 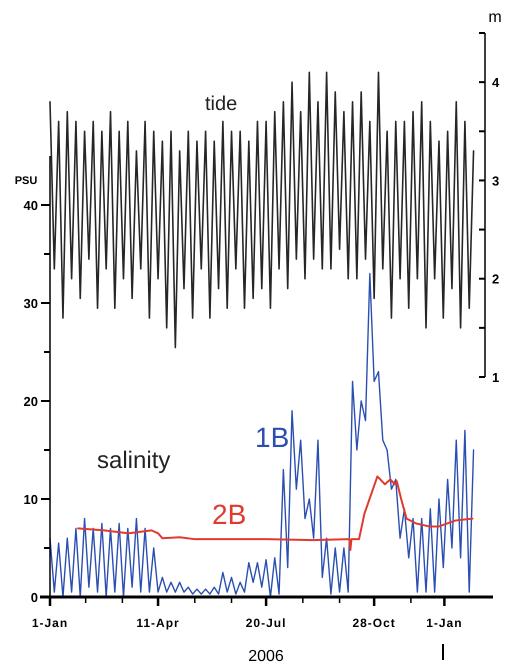 What do you see at coordinates (266, 623) in the screenshot?
I see `x-tick-label: 20-Jul` at bounding box center [266, 623].